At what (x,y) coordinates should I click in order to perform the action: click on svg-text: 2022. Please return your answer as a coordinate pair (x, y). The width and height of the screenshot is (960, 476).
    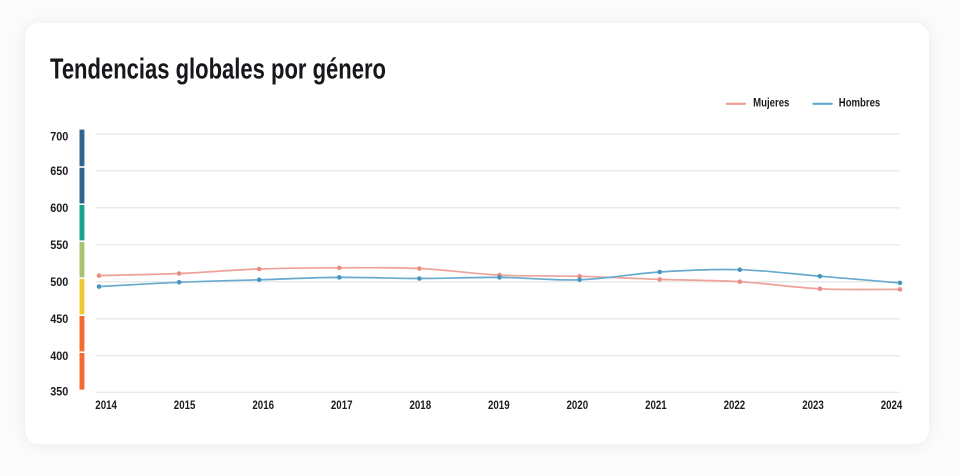
    Looking at the image, I should click on (735, 405).